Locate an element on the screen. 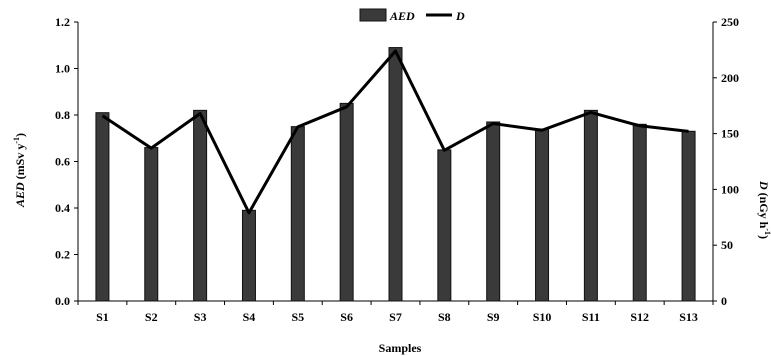 The image size is (771, 356). y-left-main: AED is located at coordinates (20, 195).